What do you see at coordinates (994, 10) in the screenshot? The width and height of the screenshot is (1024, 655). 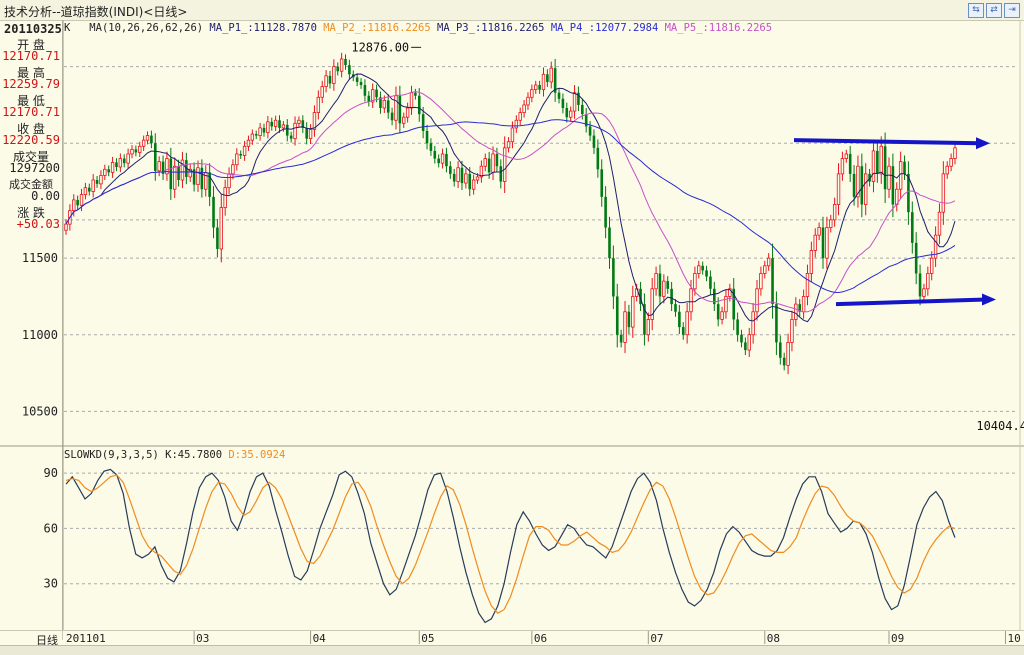 I see `window-tile-icon: ⇄` at bounding box center [994, 10].